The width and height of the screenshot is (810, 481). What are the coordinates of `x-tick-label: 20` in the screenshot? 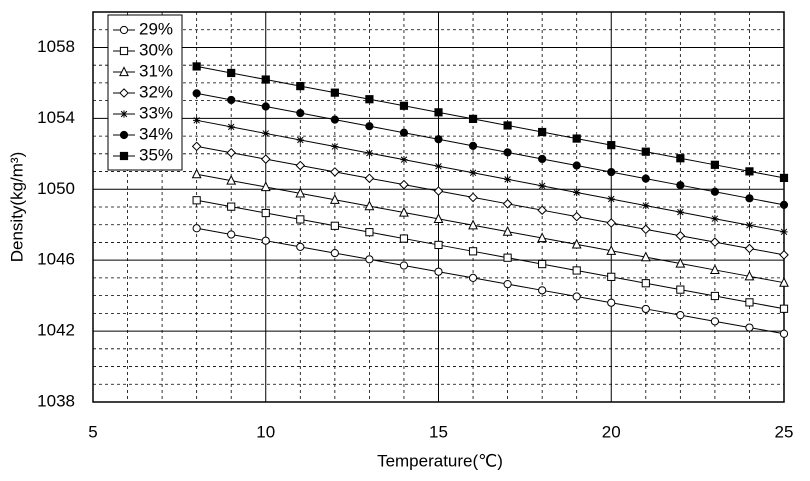 It's located at (611, 431).